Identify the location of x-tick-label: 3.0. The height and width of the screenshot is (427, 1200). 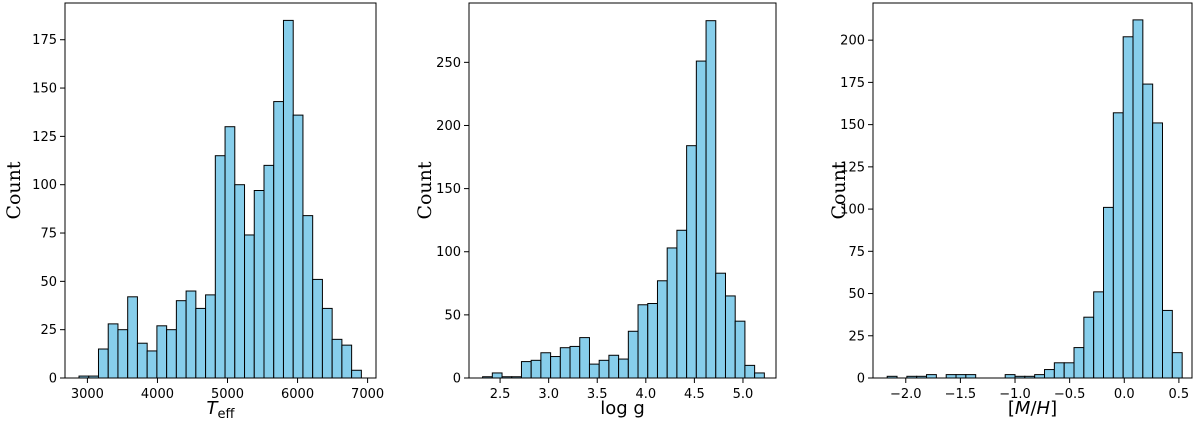
(548, 394).